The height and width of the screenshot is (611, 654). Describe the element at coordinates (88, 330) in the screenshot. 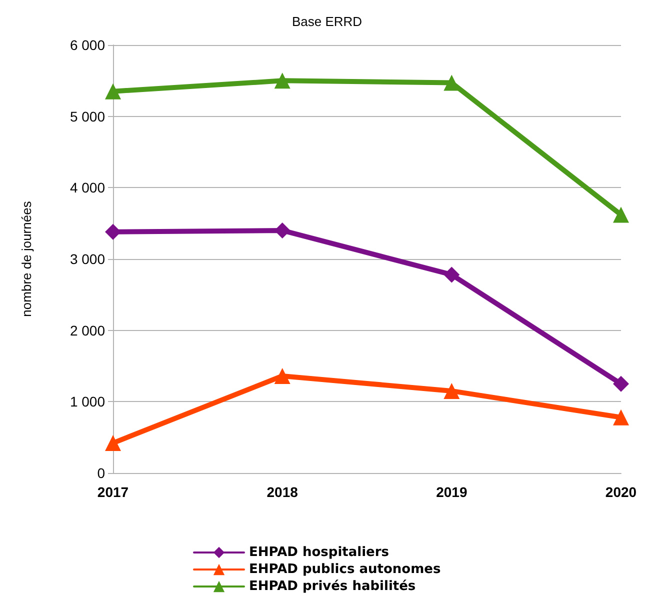

I see `y-tick-label: 2 000` at that location.